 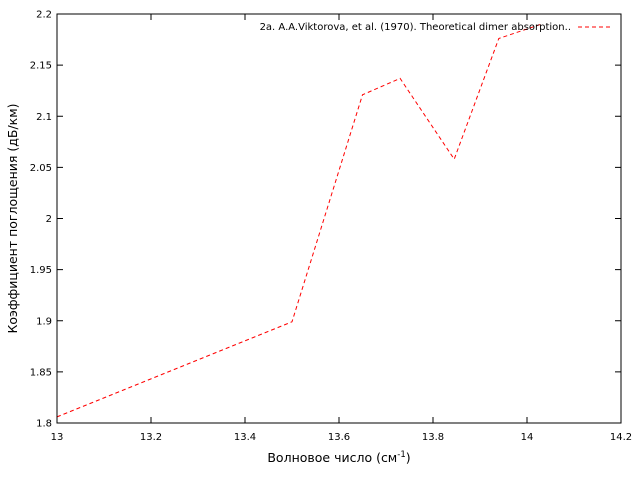 What do you see at coordinates (245, 437) in the screenshot?
I see `x-tick-label: 13.4` at bounding box center [245, 437].